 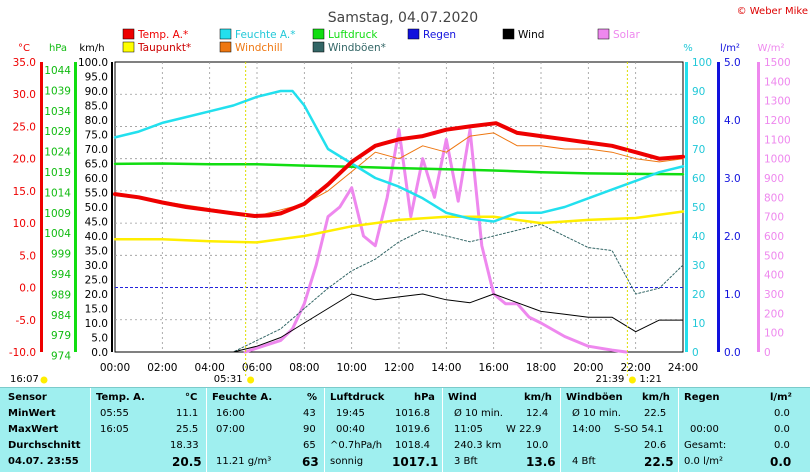 What do you see at coordinates (33, 429) in the screenshot?
I see `row-label: MaxWert` at bounding box center [33, 429].